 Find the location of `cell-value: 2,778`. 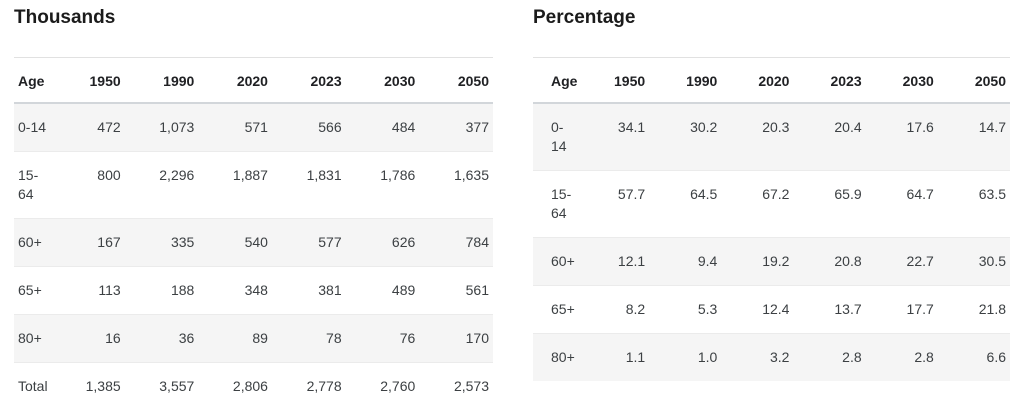

cell-value: 2,778 is located at coordinates (324, 386).